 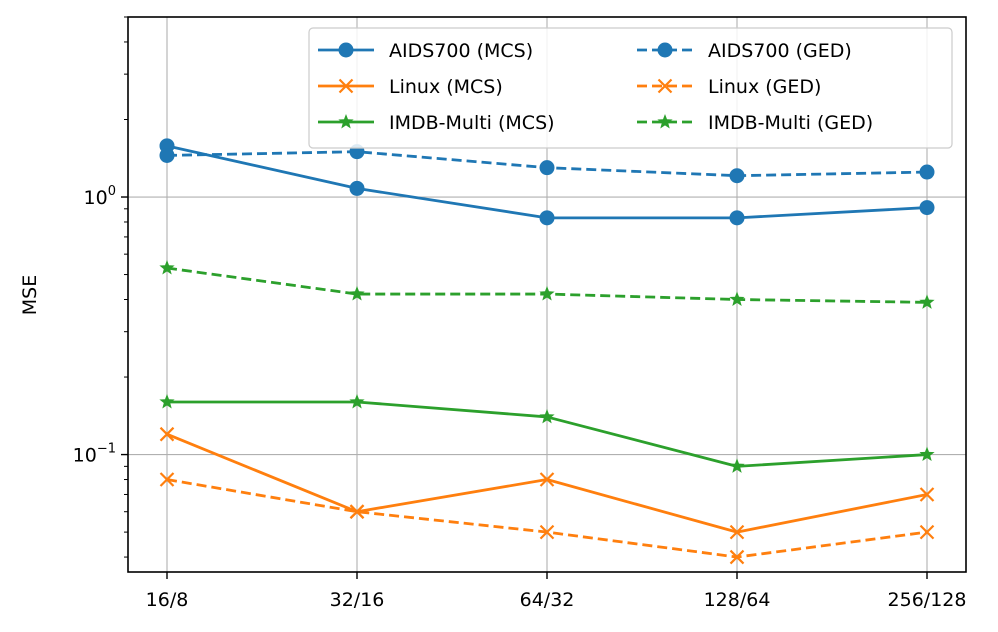 I want to click on legend-entry: IMDB-Multi (MCS), so click(x=436, y=123).